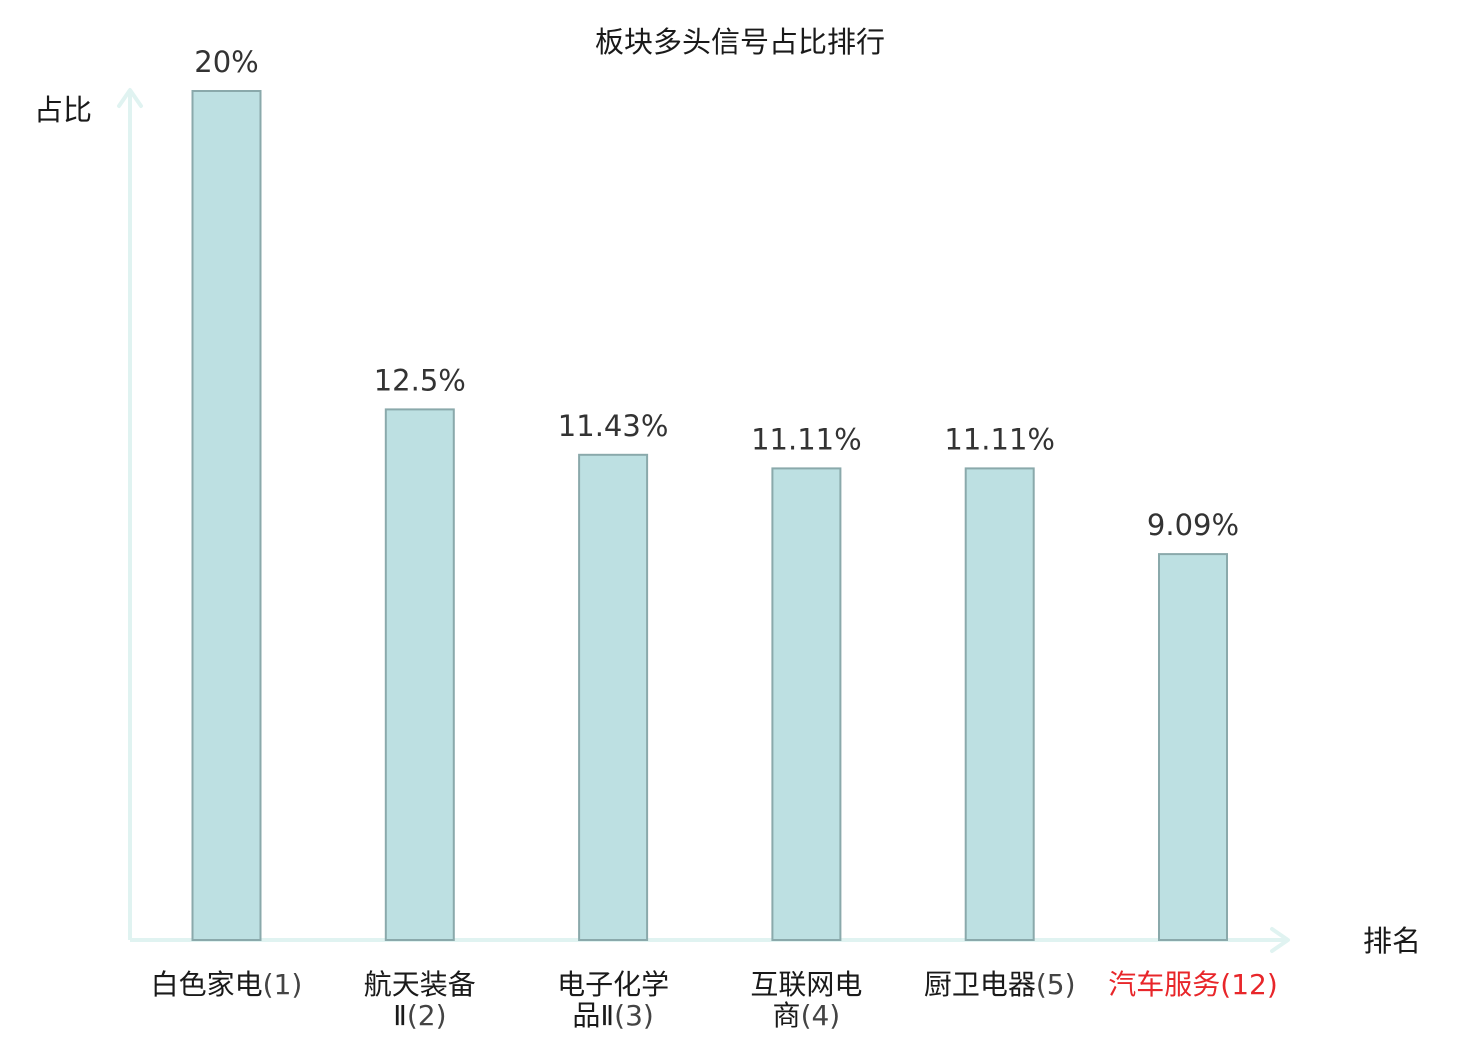 This screenshot has height=1040, width=1480. I want to click on y-axis-label: 占比, so click(63, 110).